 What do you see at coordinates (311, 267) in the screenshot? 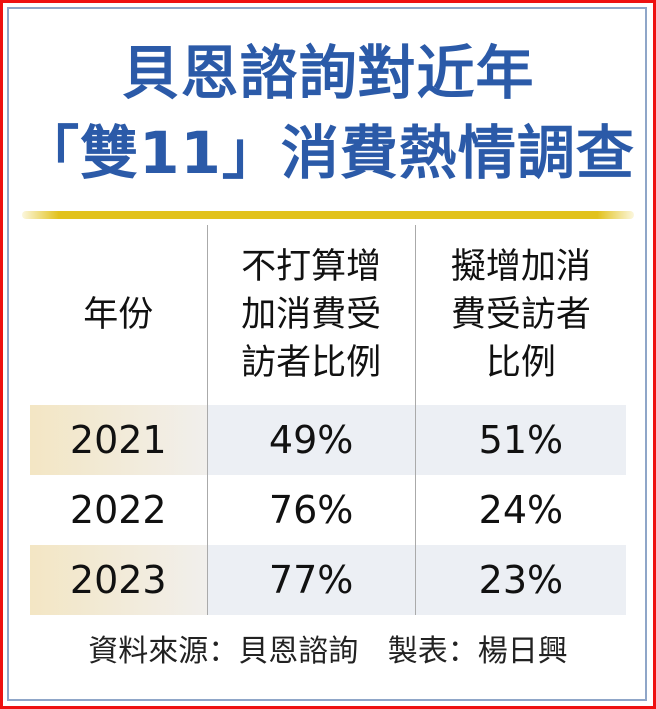
I see `header-line: 不打算增` at bounding box center [311, 267].